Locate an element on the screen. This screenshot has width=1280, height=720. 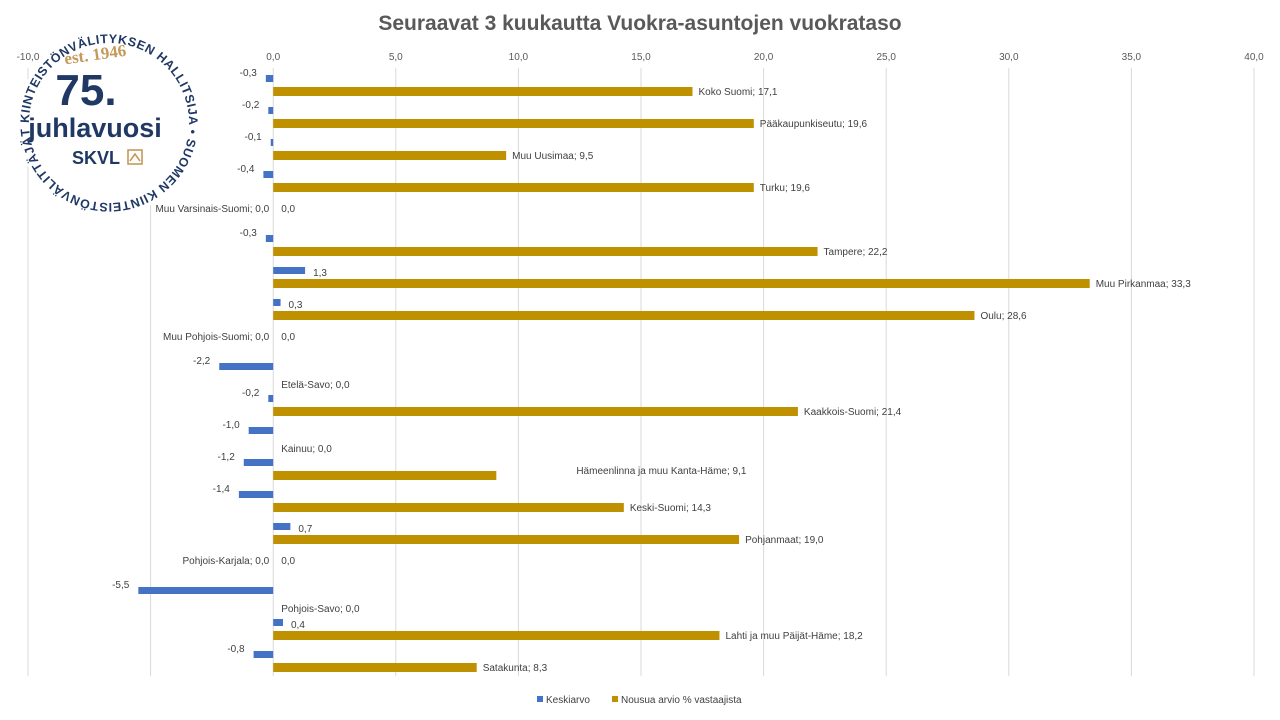
data-label-nousua: Muu Pirkanmaa; 33,3 is located at coordinates (1143, 284).